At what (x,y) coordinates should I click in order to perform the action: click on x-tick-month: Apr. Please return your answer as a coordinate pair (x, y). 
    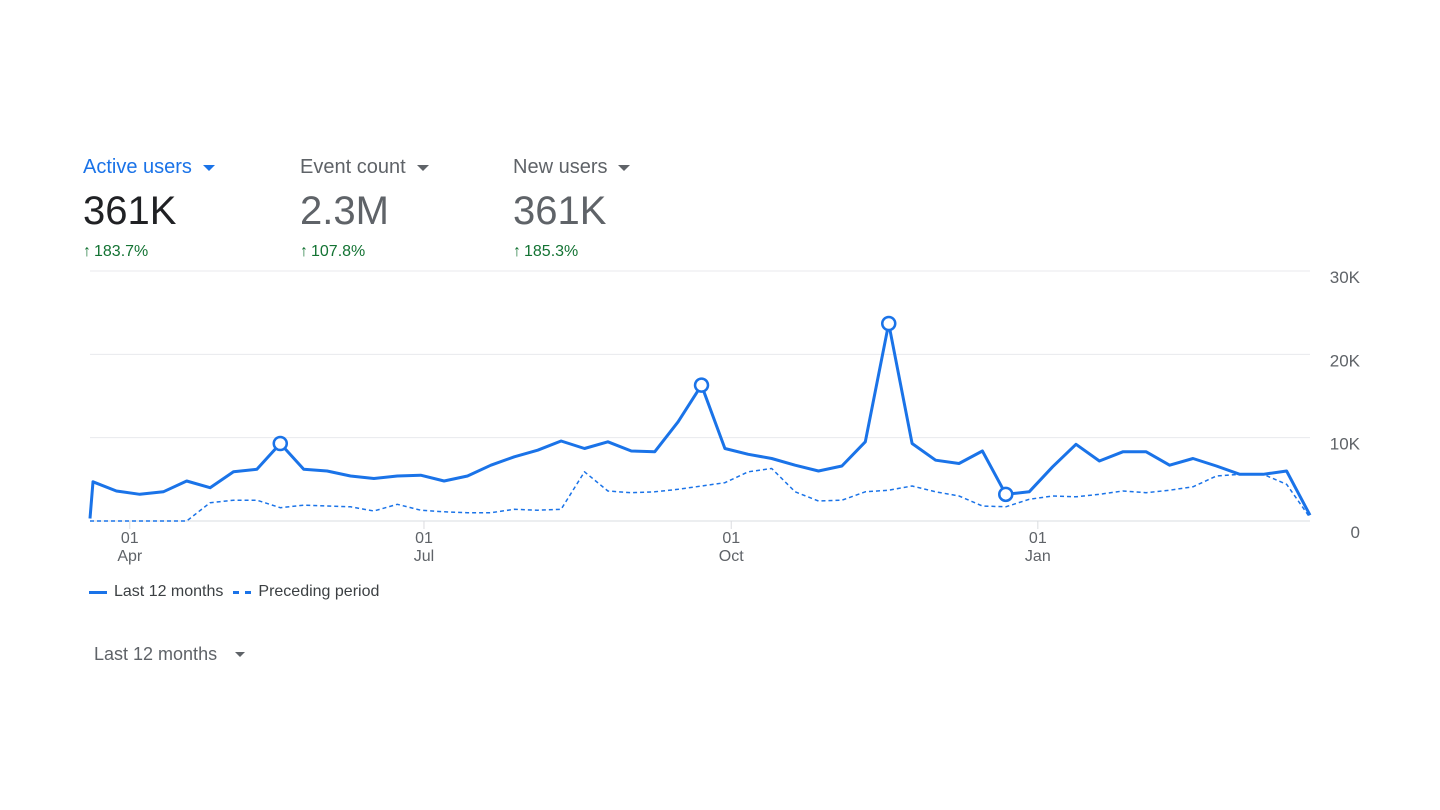
    Looking at the image, I should click on (130, 556).